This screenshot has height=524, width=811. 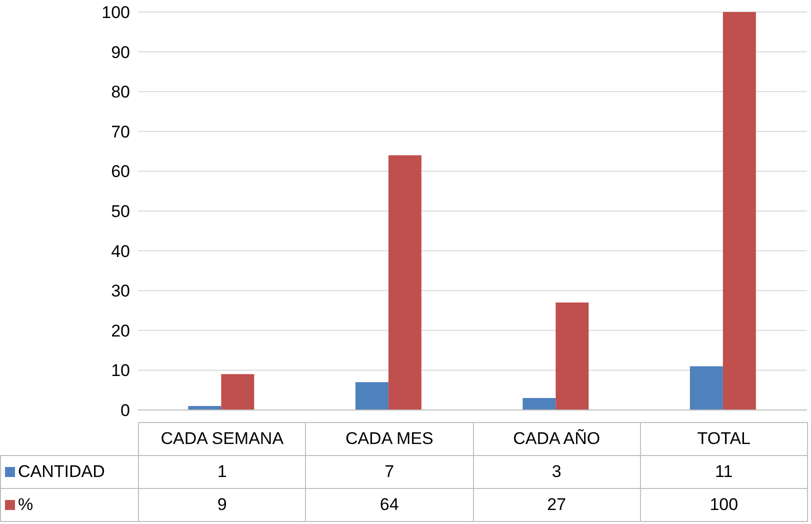 What do you see at coordinates (389, 505) in the screenshot?
I see `data-label: 64` at bounding box center [389, 505].